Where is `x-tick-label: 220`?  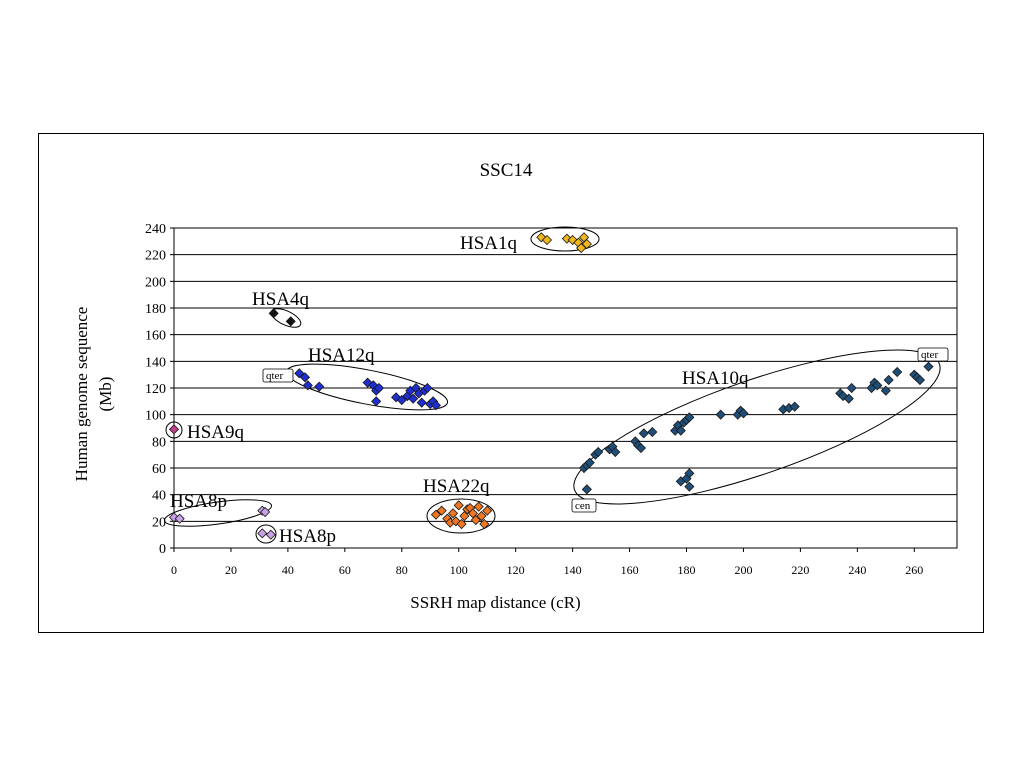
x-tick-label: 220 is located at coordinates (800, 570).